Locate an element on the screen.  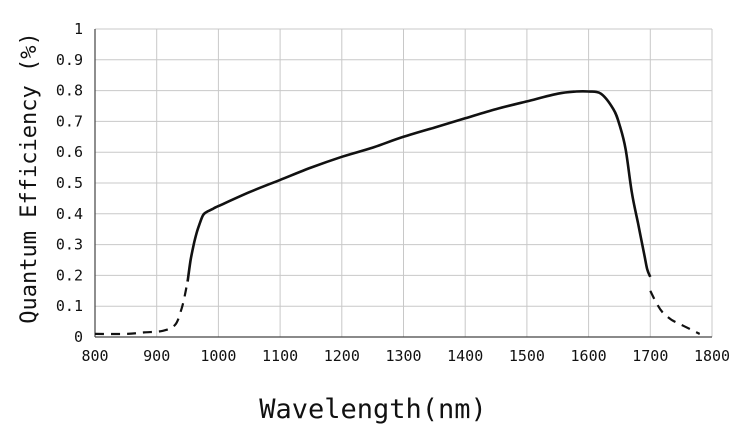
y-tick-label: 1 is located at coordinates (78, 29).